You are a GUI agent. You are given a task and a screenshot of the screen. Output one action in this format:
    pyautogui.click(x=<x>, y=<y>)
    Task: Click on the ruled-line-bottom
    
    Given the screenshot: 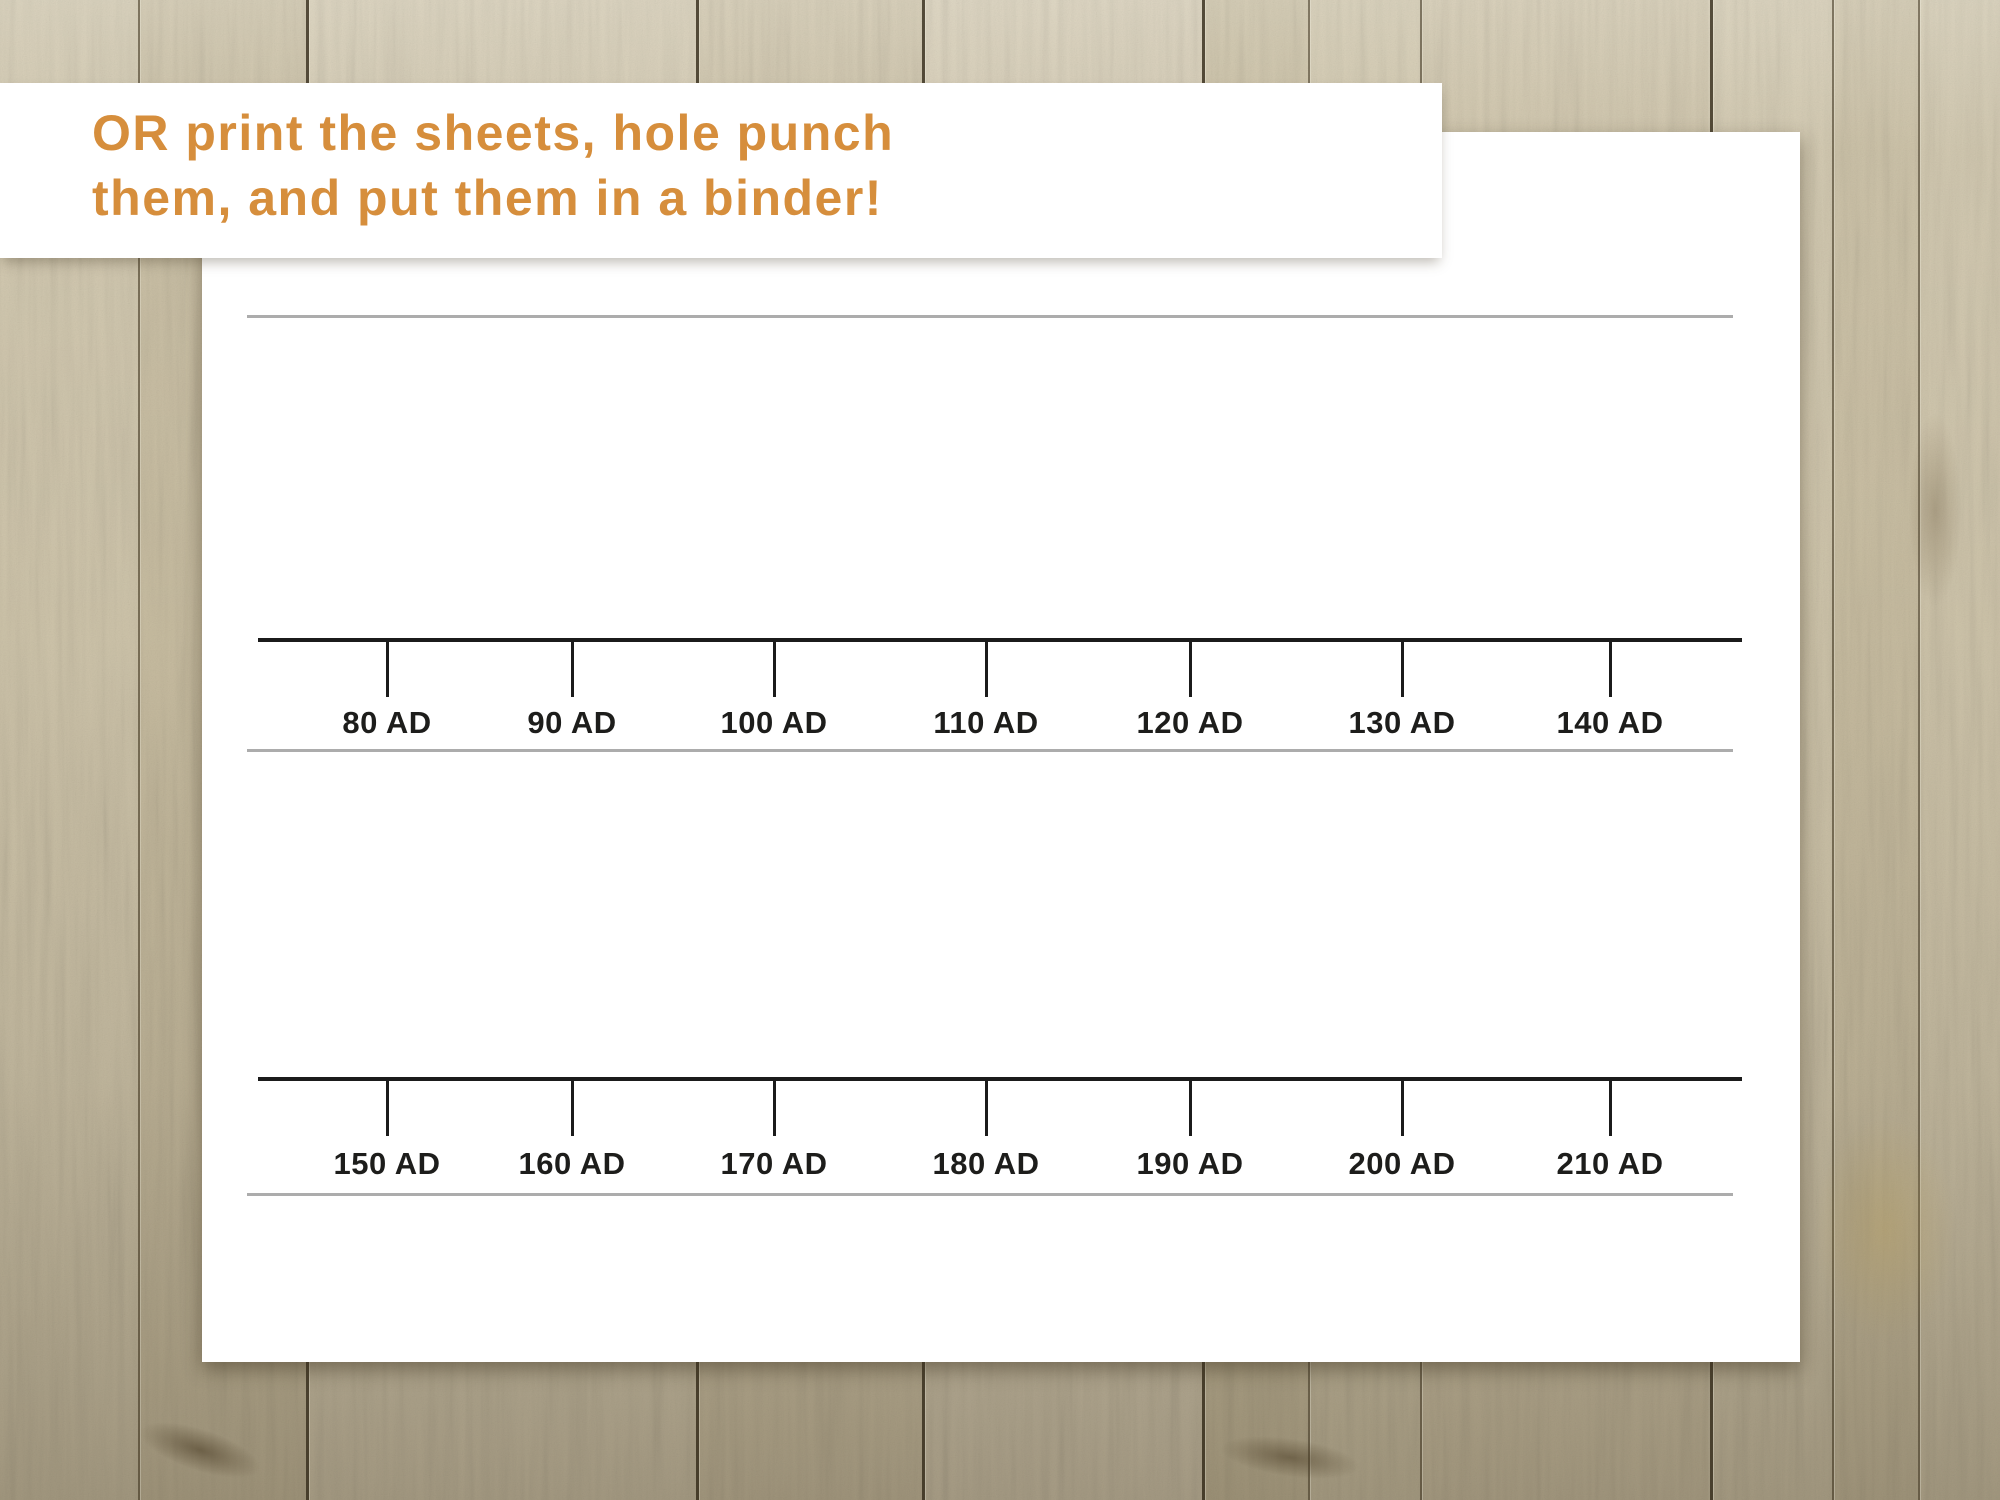 What is the action you would take?
    pyautogui.click(x=990, y=1194)
    